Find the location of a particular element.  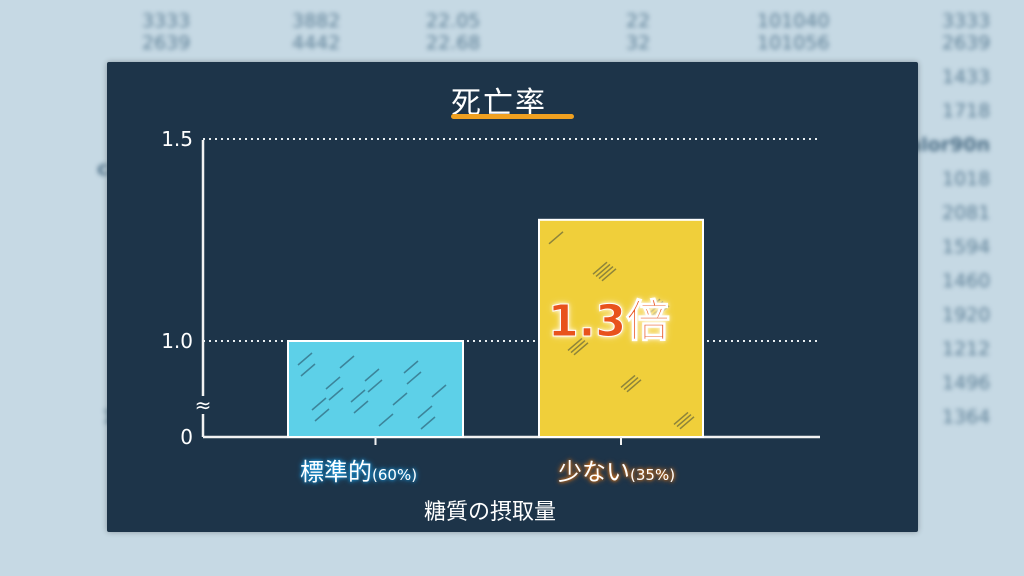

x-category-share: (60%) is located at coordinates (395, 475).